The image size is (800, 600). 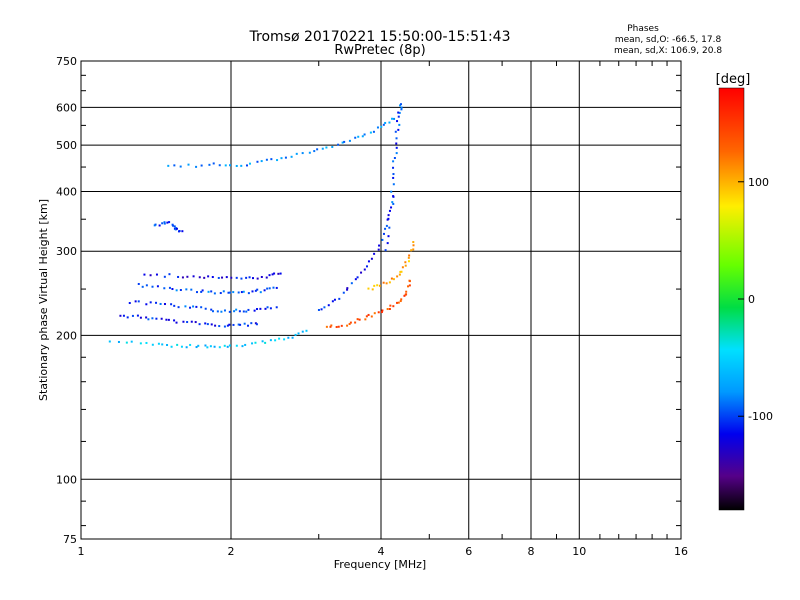 What do you see at coordinates (531, 551) in the screenshot?
I see `x-tick-label: 8` at bounding box center [531, 551].